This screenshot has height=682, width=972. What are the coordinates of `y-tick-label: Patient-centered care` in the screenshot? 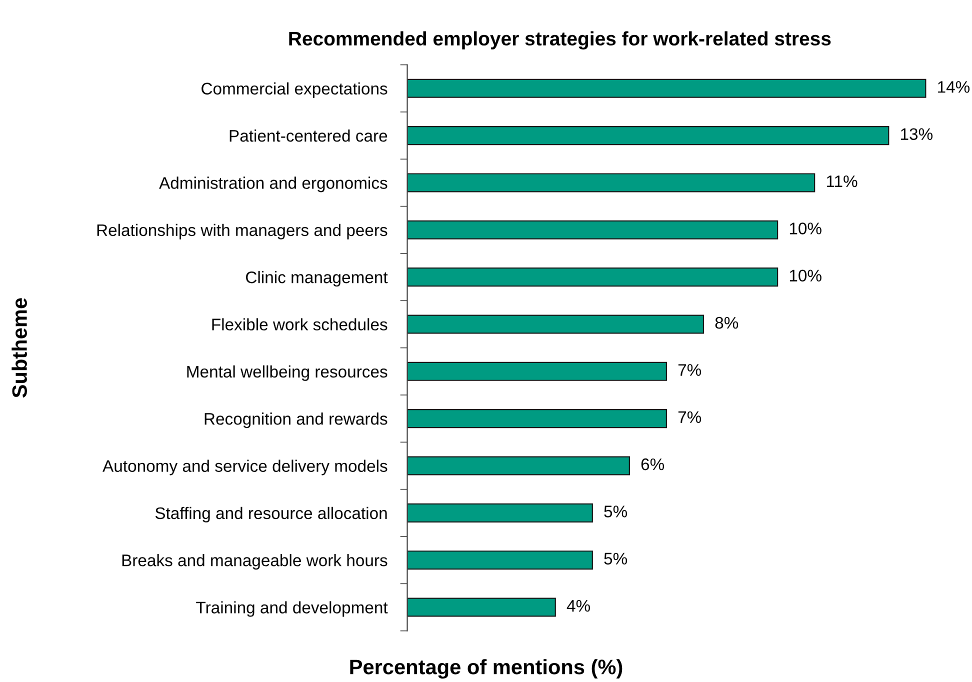 It's located at (309, 136).